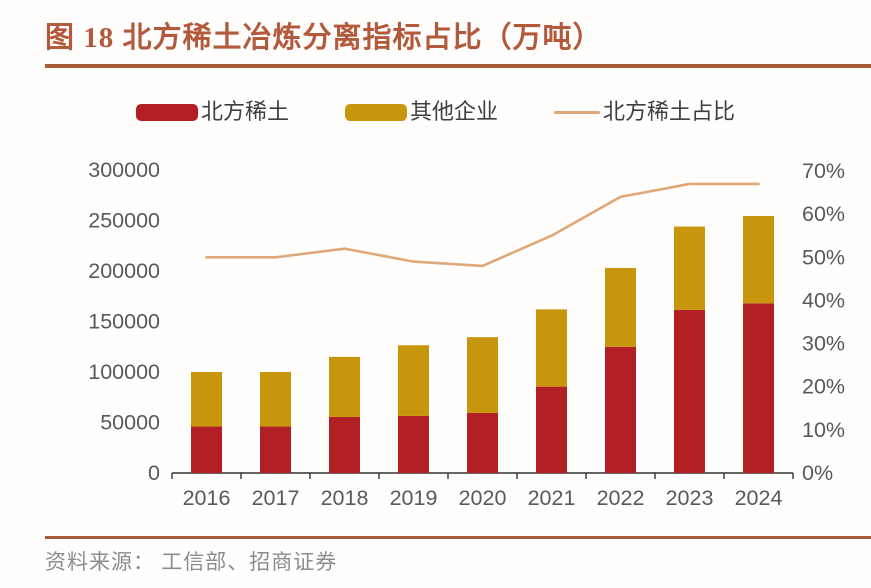 The height and width of the screenshot is (588, 871). What do you see at coordinates (817, 473) in the screenshot?
I see `right-axis-tick-0%: 0%` at bounding box center [817, 473].